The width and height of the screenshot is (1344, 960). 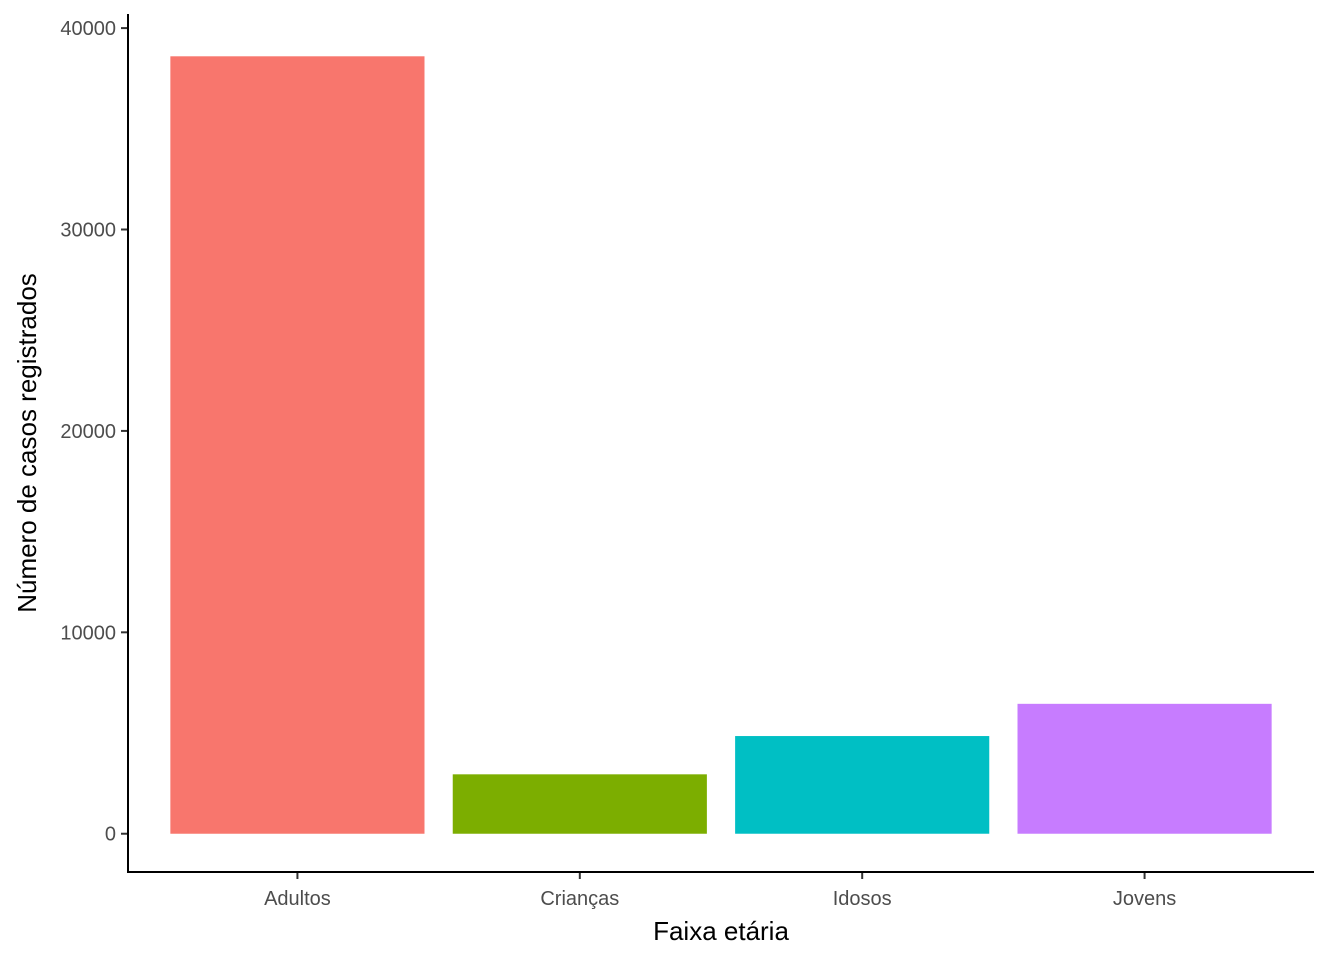 I want to click on x-tick-label: Jovens, so click(x=1144, y=899).